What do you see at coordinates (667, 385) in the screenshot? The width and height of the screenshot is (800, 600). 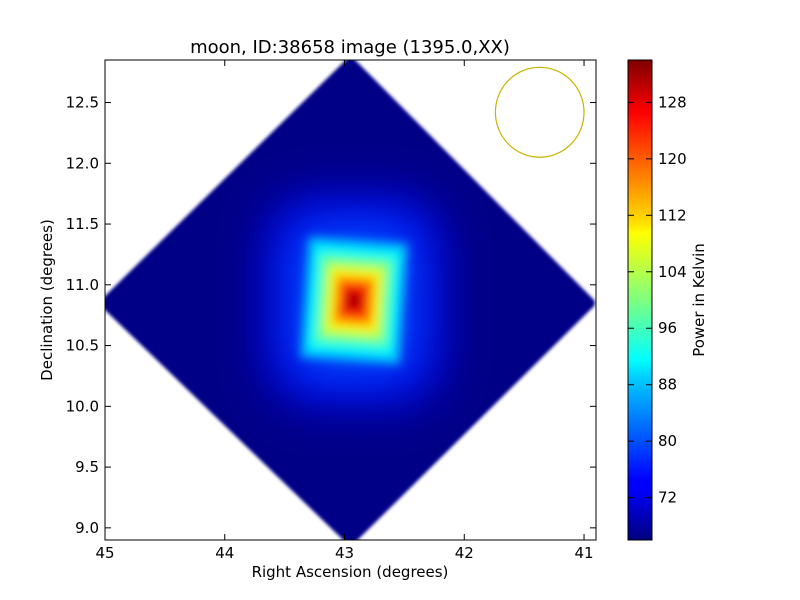 I see `colorbar-tick-label: 88` at bounding box center [667, 385].